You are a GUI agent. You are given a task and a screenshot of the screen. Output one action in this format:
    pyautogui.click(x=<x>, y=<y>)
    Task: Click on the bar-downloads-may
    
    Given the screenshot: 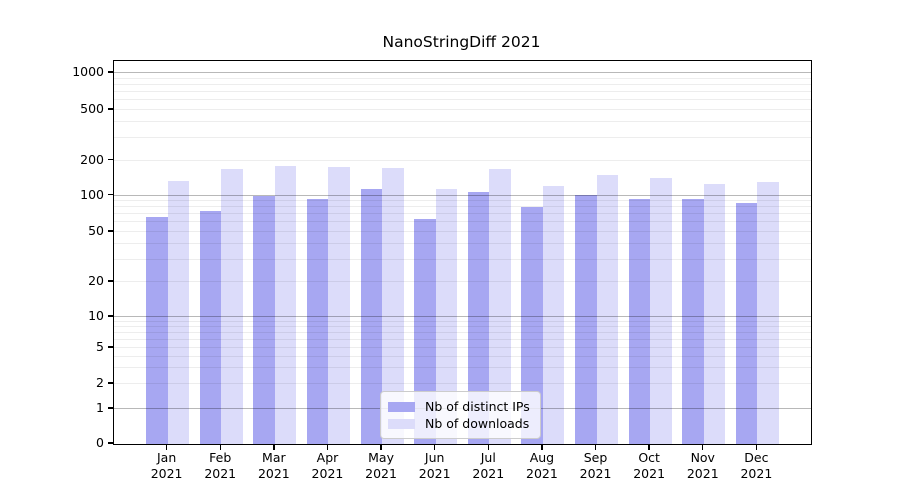 What is the action you would take?
    pyautogui.click(x=393, y=306)
    